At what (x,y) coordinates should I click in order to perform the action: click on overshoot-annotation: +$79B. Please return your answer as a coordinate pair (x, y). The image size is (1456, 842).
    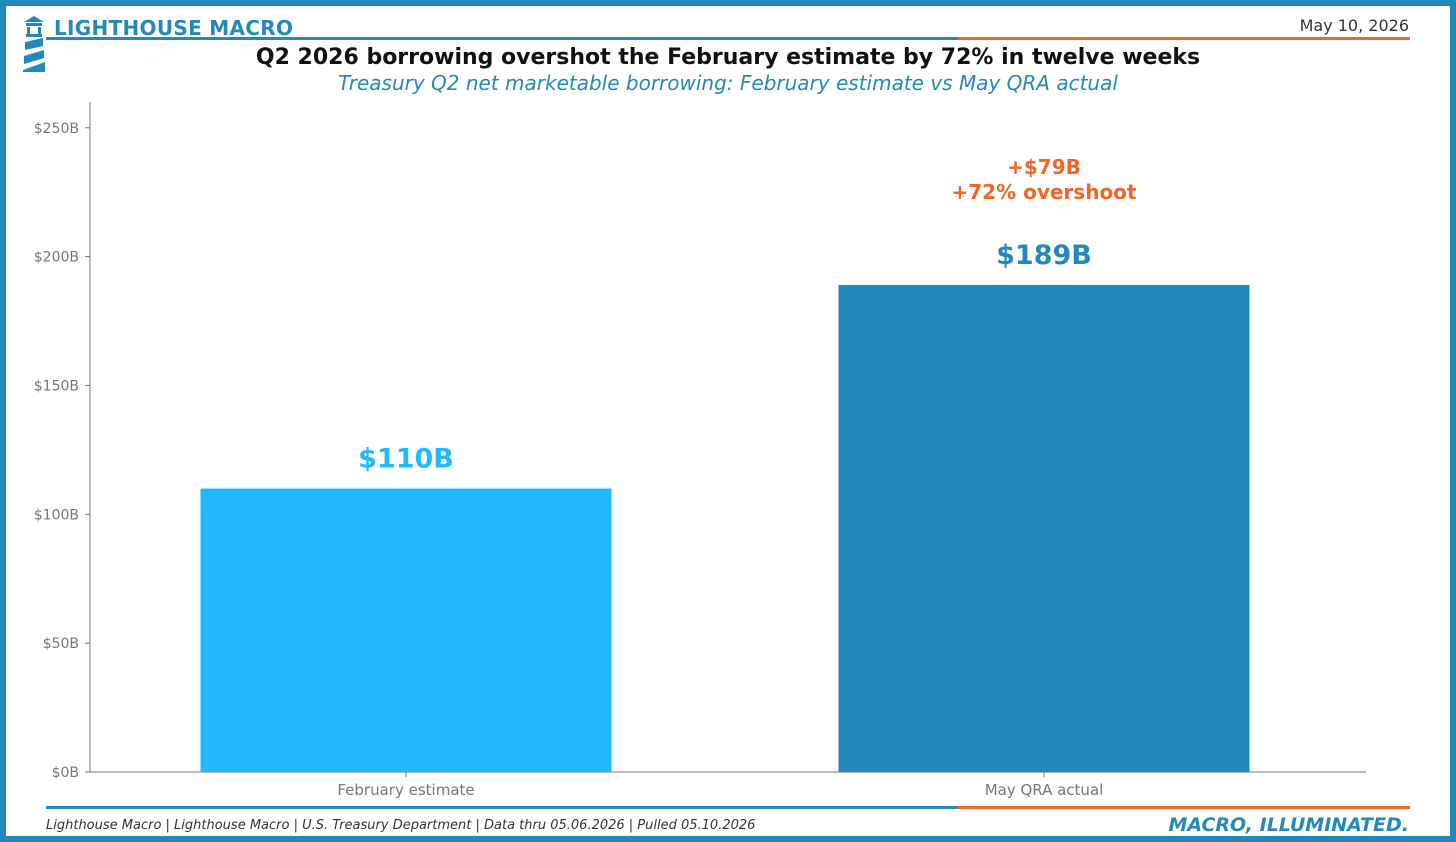
    Looking at the image, I should click on (1044, 167).